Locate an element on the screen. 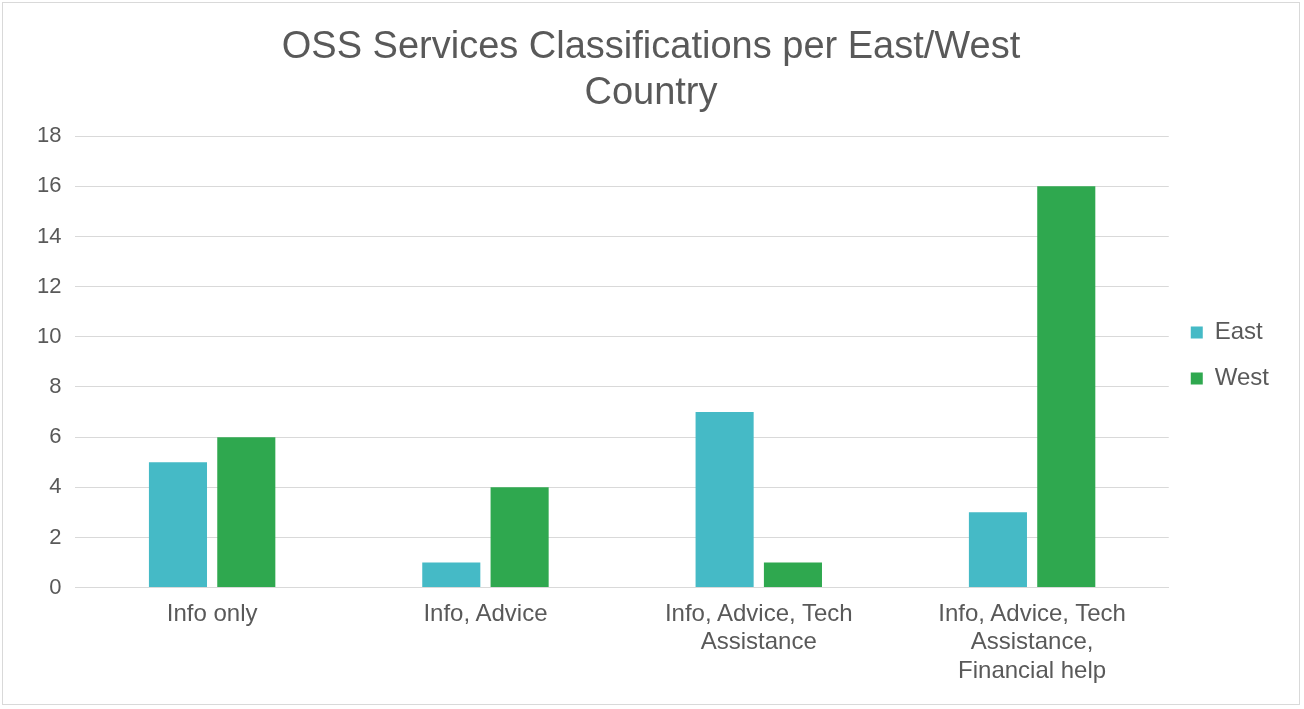  y-tick-label: 8 is located at coordinates (55, 386).